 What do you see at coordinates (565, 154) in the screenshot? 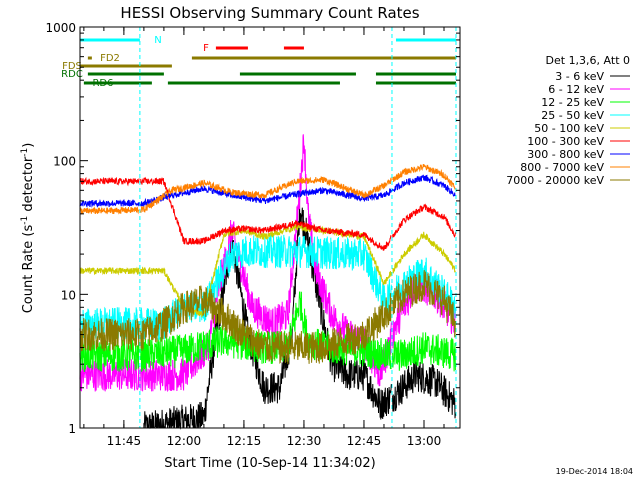
I see `legend-label: 300 - 800 keV` at bounding box center [565, 154].